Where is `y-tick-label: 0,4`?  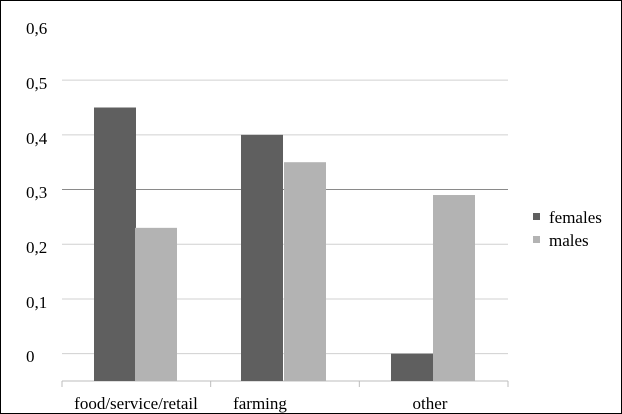
y-tick-label: 0,4 is located at coordinates (37, 138).